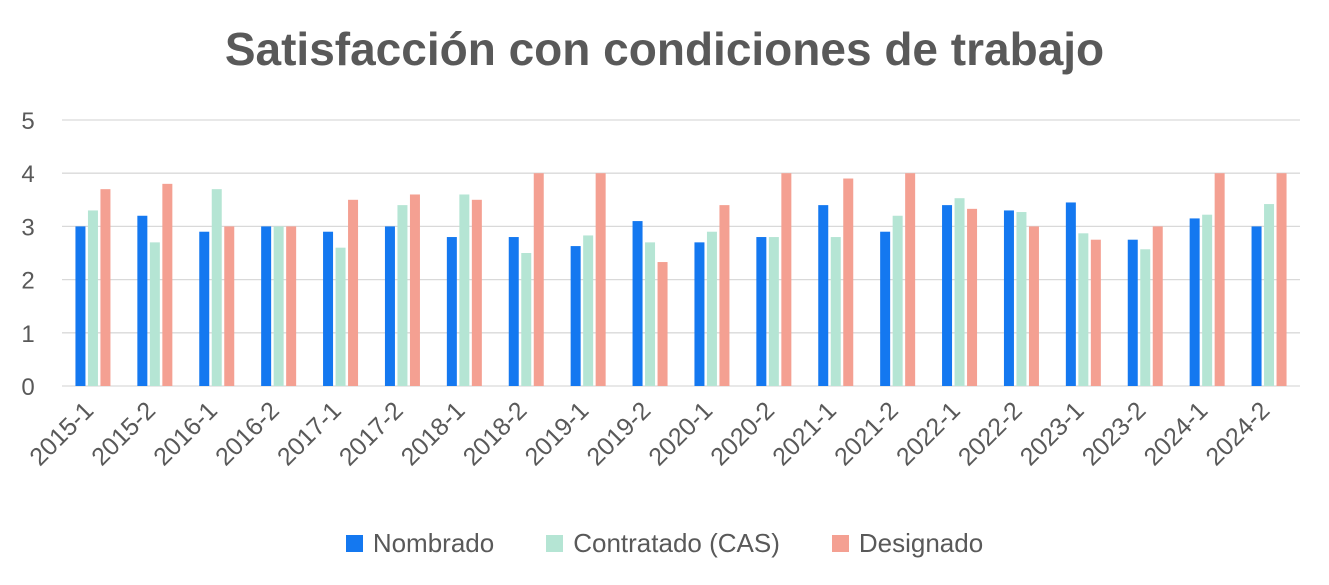 The width and height of the screenshot is (1329, 585). What do you see at coordinates (309, 433) in the screenshot?
I see `x-tick-label: 2017-1` at bounding box center [309, 433].